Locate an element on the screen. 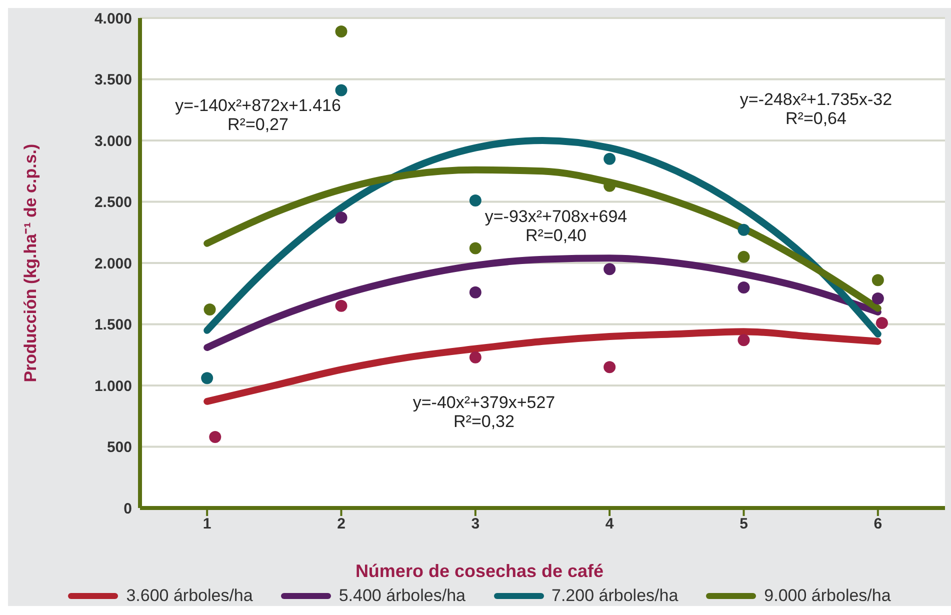  x-axis-title: Número de cosechas de café is located at coordinates (479, 571).